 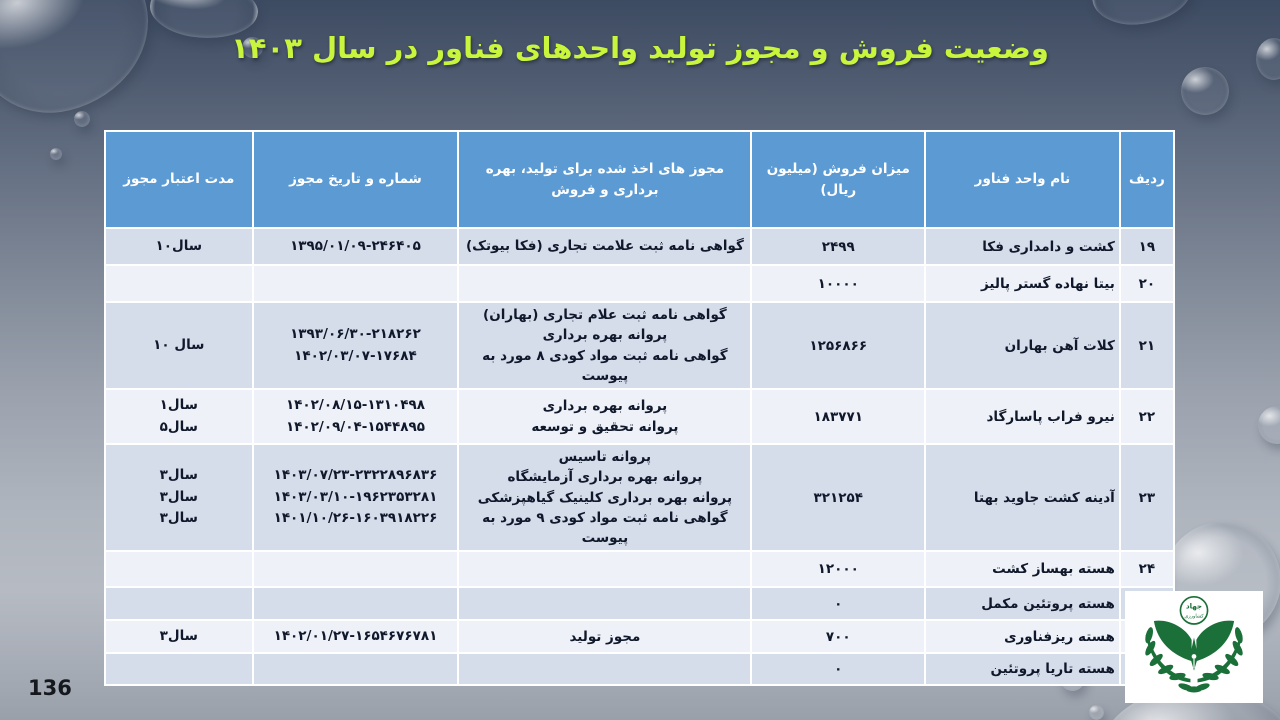 I want to click on sales-cell: ۳۲۱۲۵۴, so click(x=838, y=497).